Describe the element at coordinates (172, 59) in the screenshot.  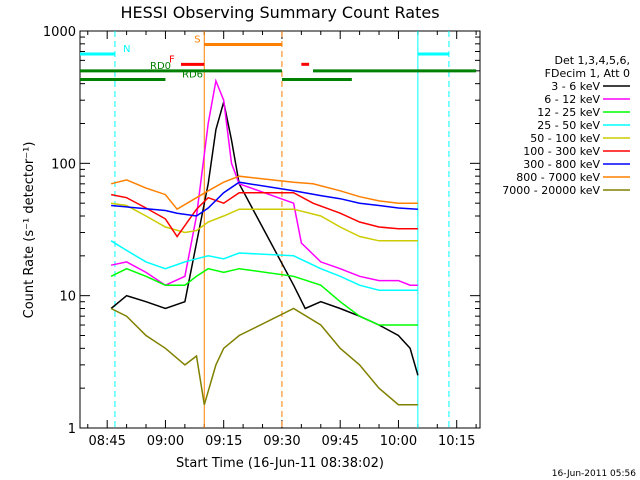
I see `status-bar-label: F` at that location.